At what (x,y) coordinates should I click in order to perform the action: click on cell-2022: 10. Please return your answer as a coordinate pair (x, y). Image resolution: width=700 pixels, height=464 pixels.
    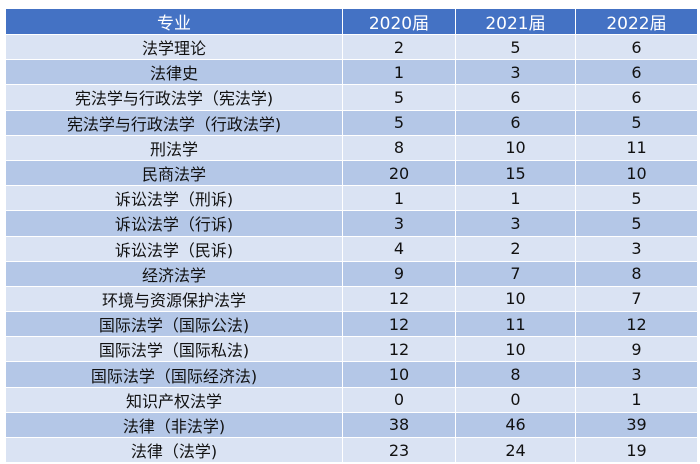
    Looking at the image, I should click on (636, 173).